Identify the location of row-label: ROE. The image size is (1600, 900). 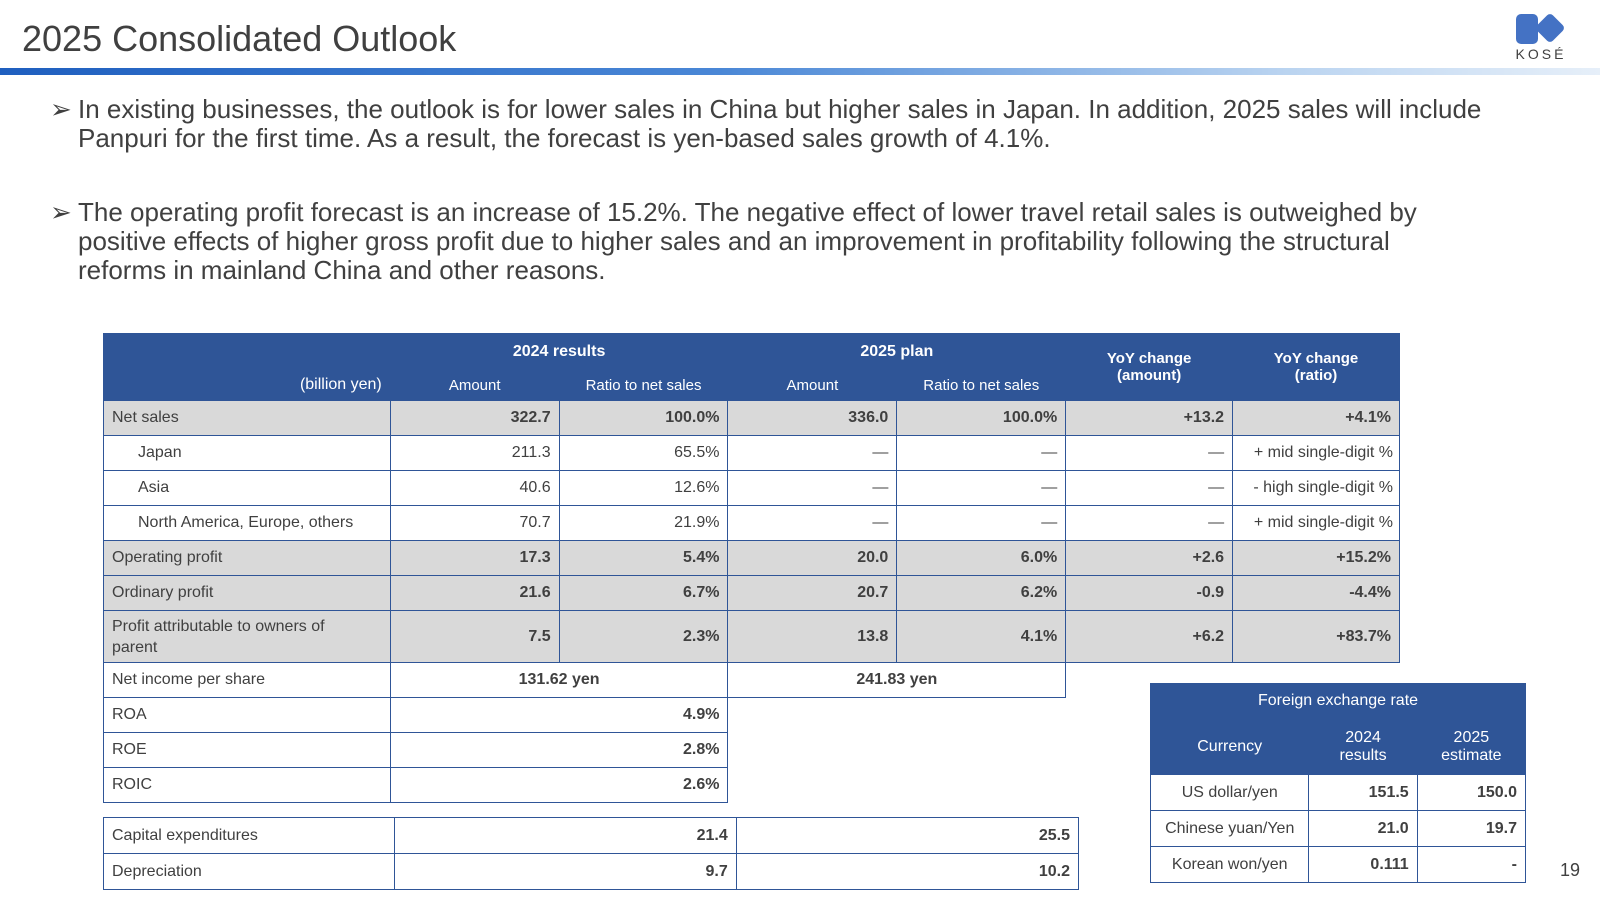
(247, 750).